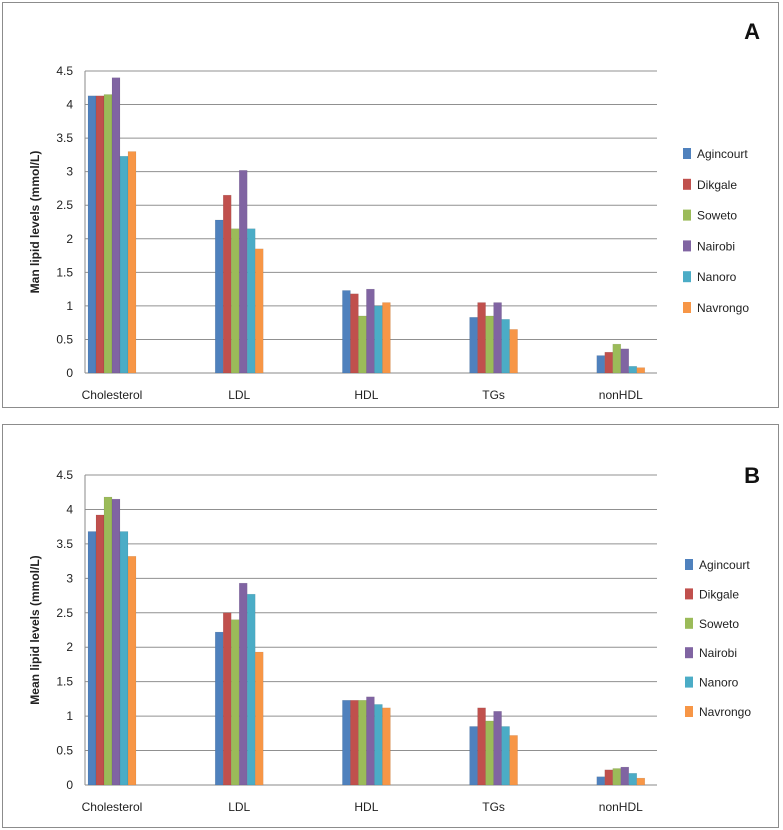 The image size is (783, 830). What do you see at coordinates (108, 234) in the screenshot?
I see `chart-a-bar-cholesterol-soweto` at bounding box center [108, 234].